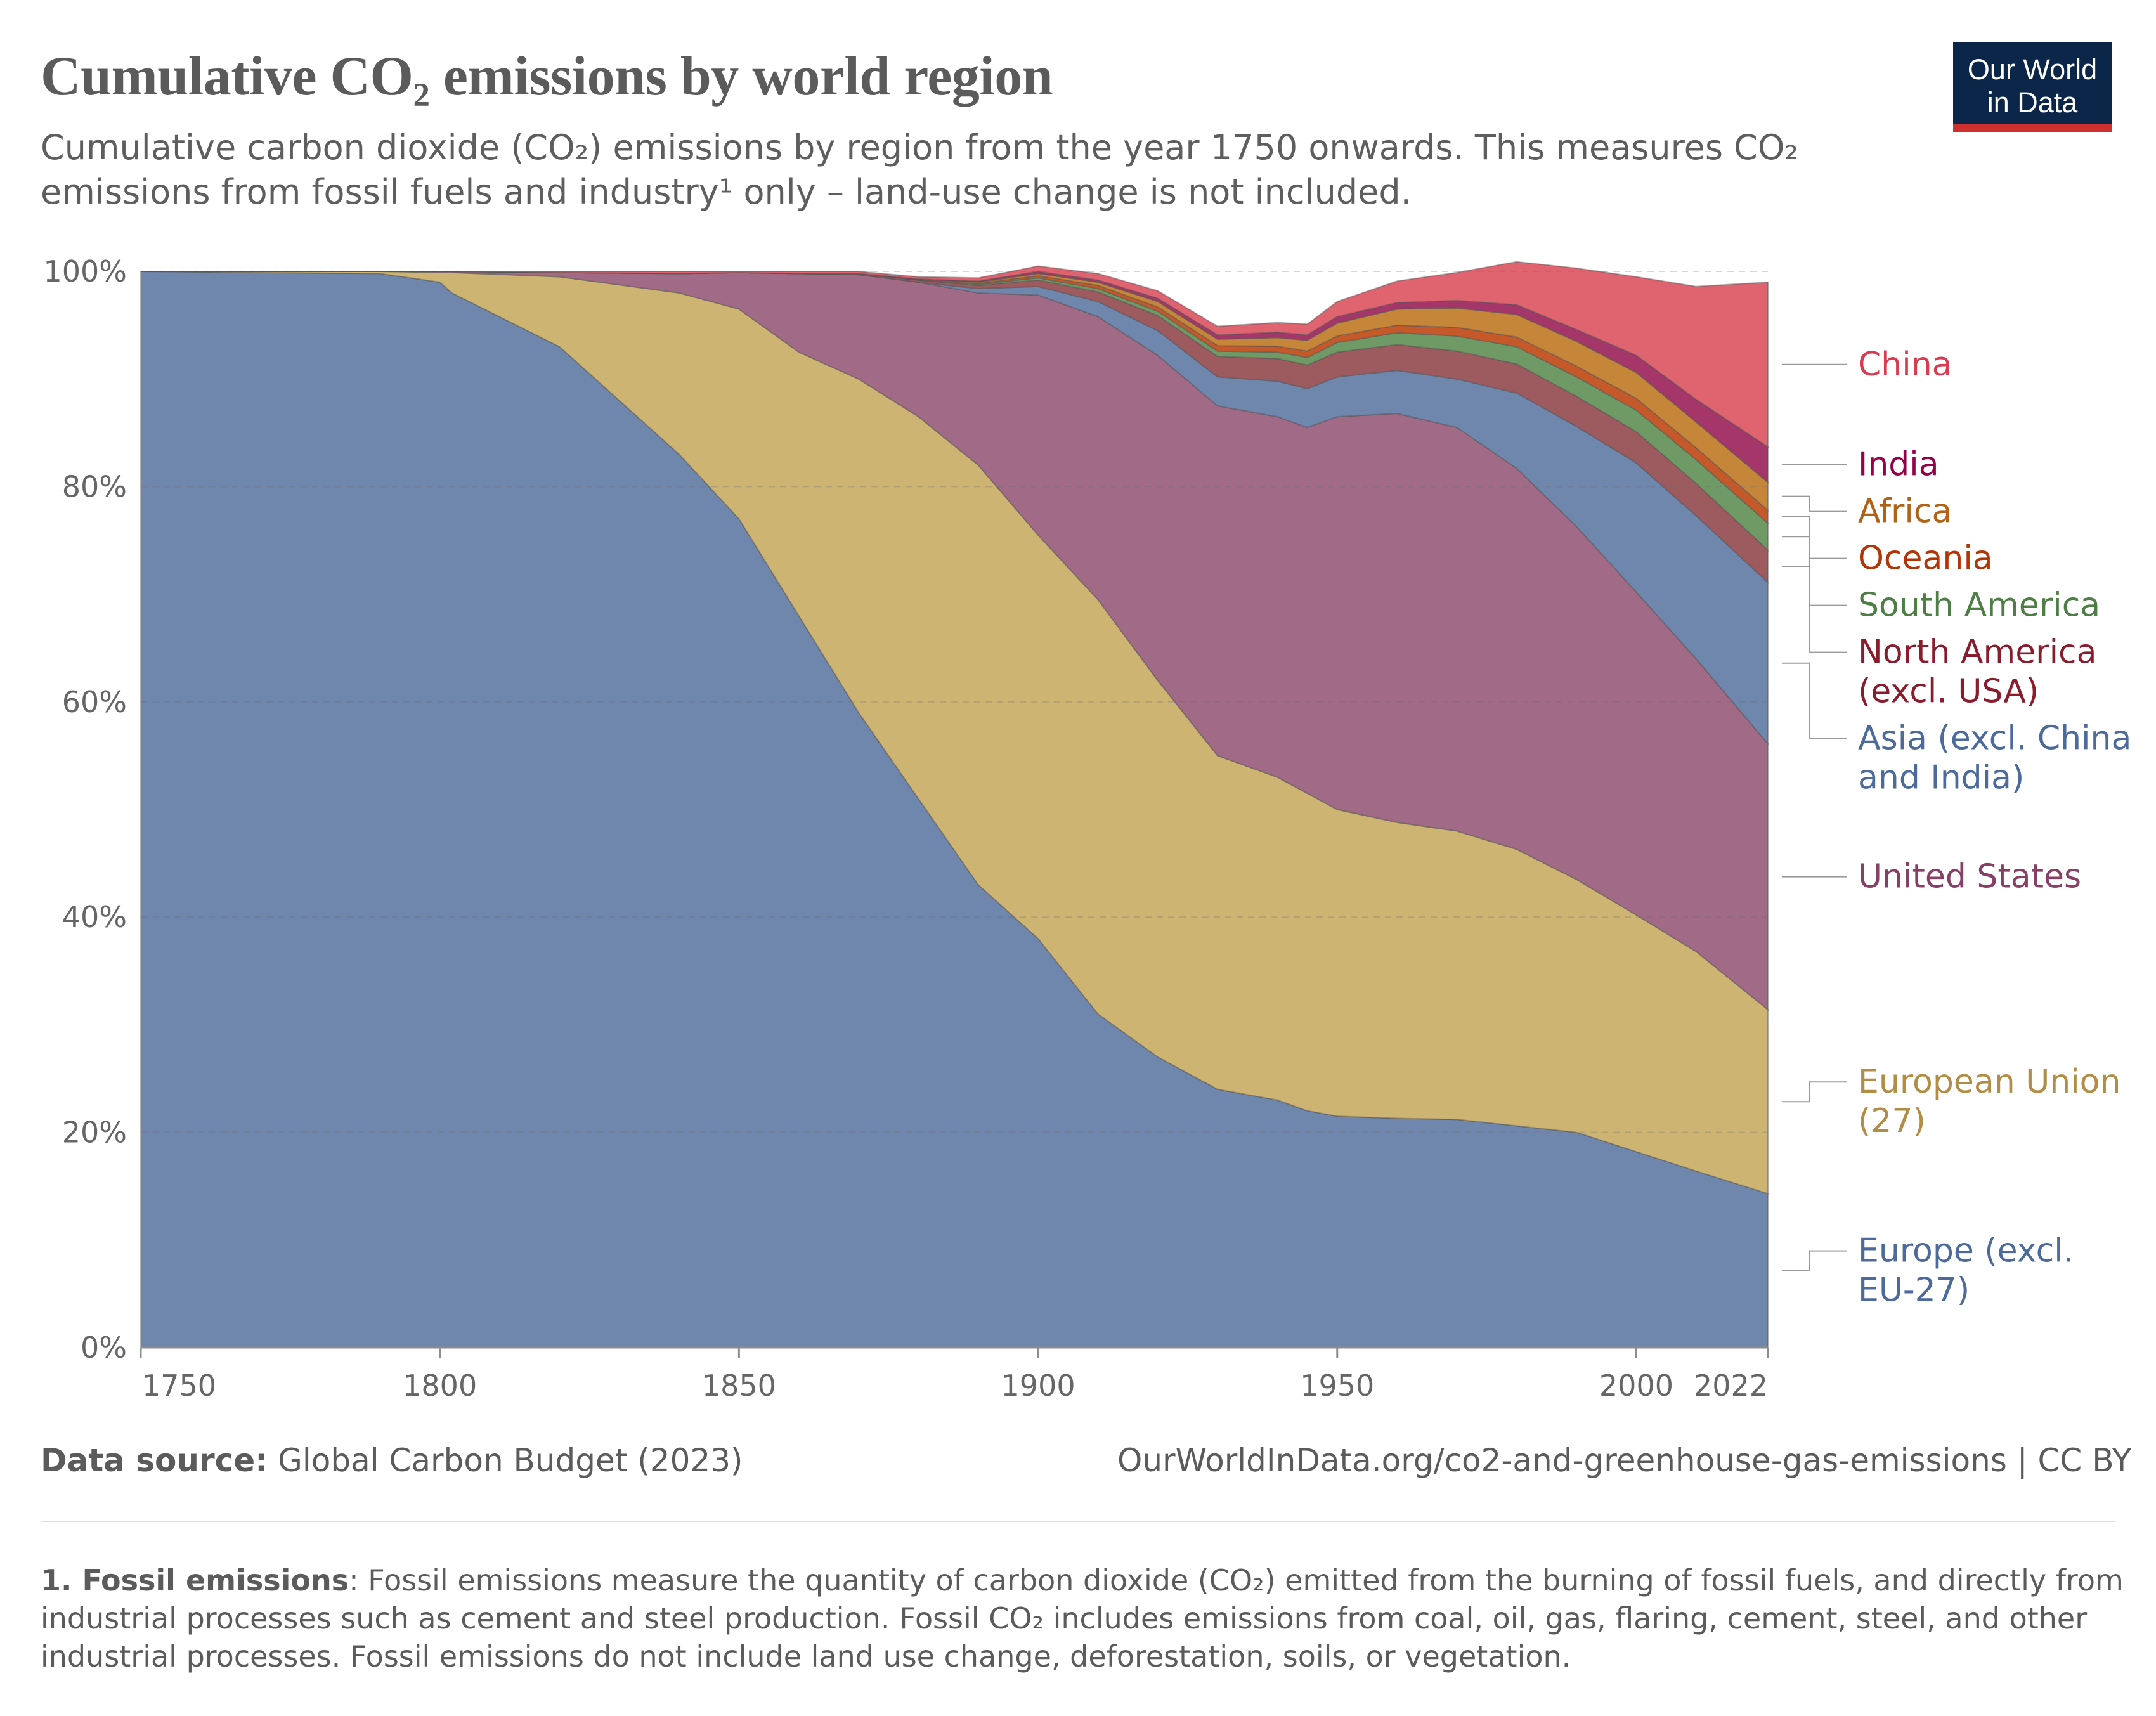 The image size is (2156, 1716). I want to click on legend-label-south-america: South America, so click(1979, 606).